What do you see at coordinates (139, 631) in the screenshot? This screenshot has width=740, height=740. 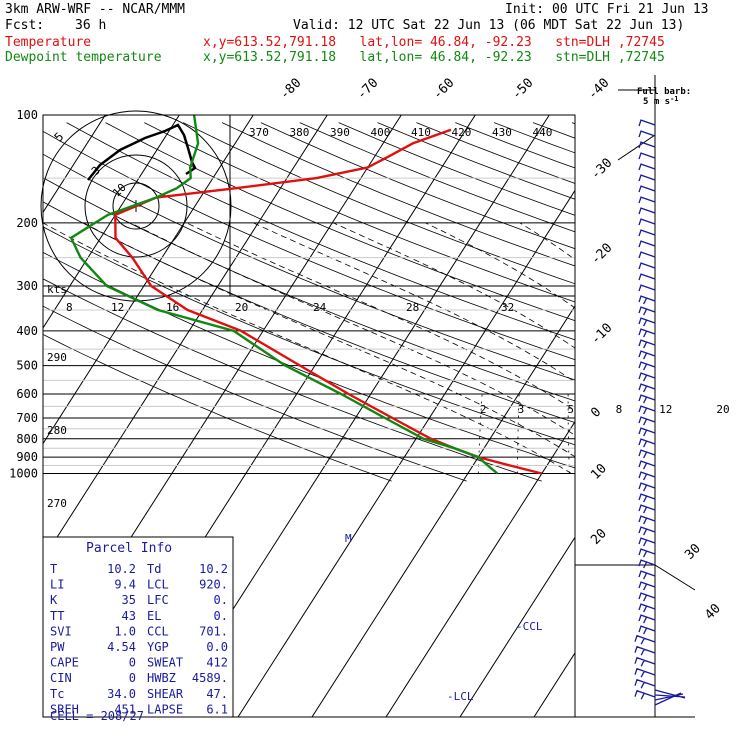 I see `parcel-row: SVI 1.0 CCL 701.` at bounding box center [139, 631].